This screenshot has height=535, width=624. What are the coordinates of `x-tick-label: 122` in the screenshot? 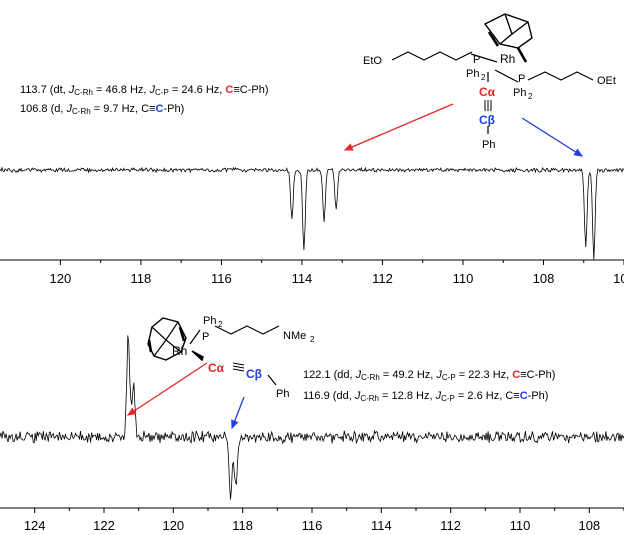 It's located at (104, 525).